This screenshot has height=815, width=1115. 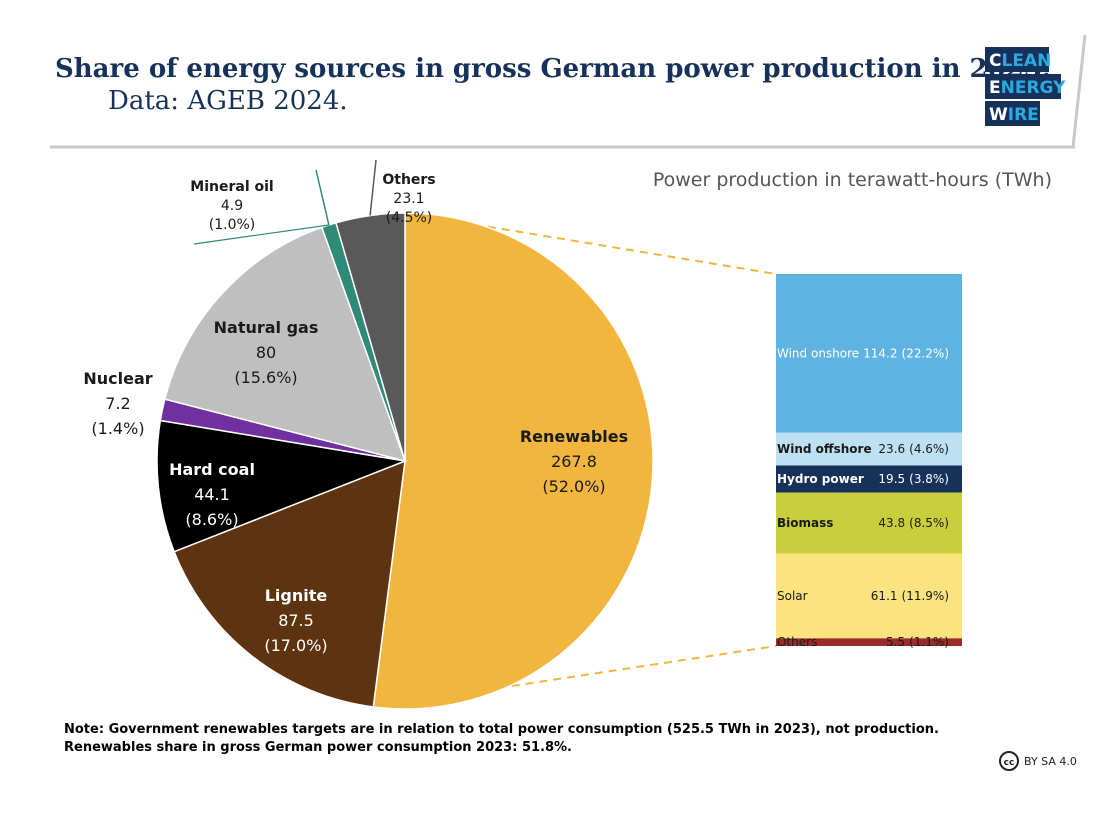 What do you see at coordinates (232, 225) in the screenshot?
I see `pie-share-mineral-oil: (1.0%)` at bounding box center [232, 225].